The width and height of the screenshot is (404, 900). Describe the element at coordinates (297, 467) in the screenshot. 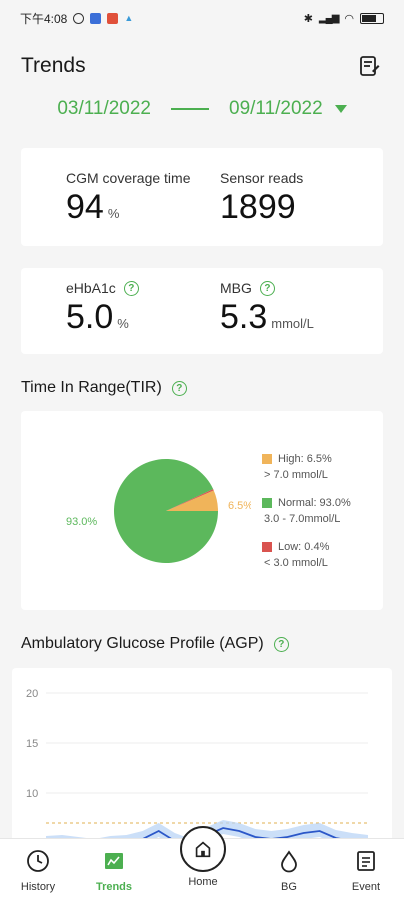

I see `legend-high: High: 6.5% > 7.0 mmol/L` at that location.